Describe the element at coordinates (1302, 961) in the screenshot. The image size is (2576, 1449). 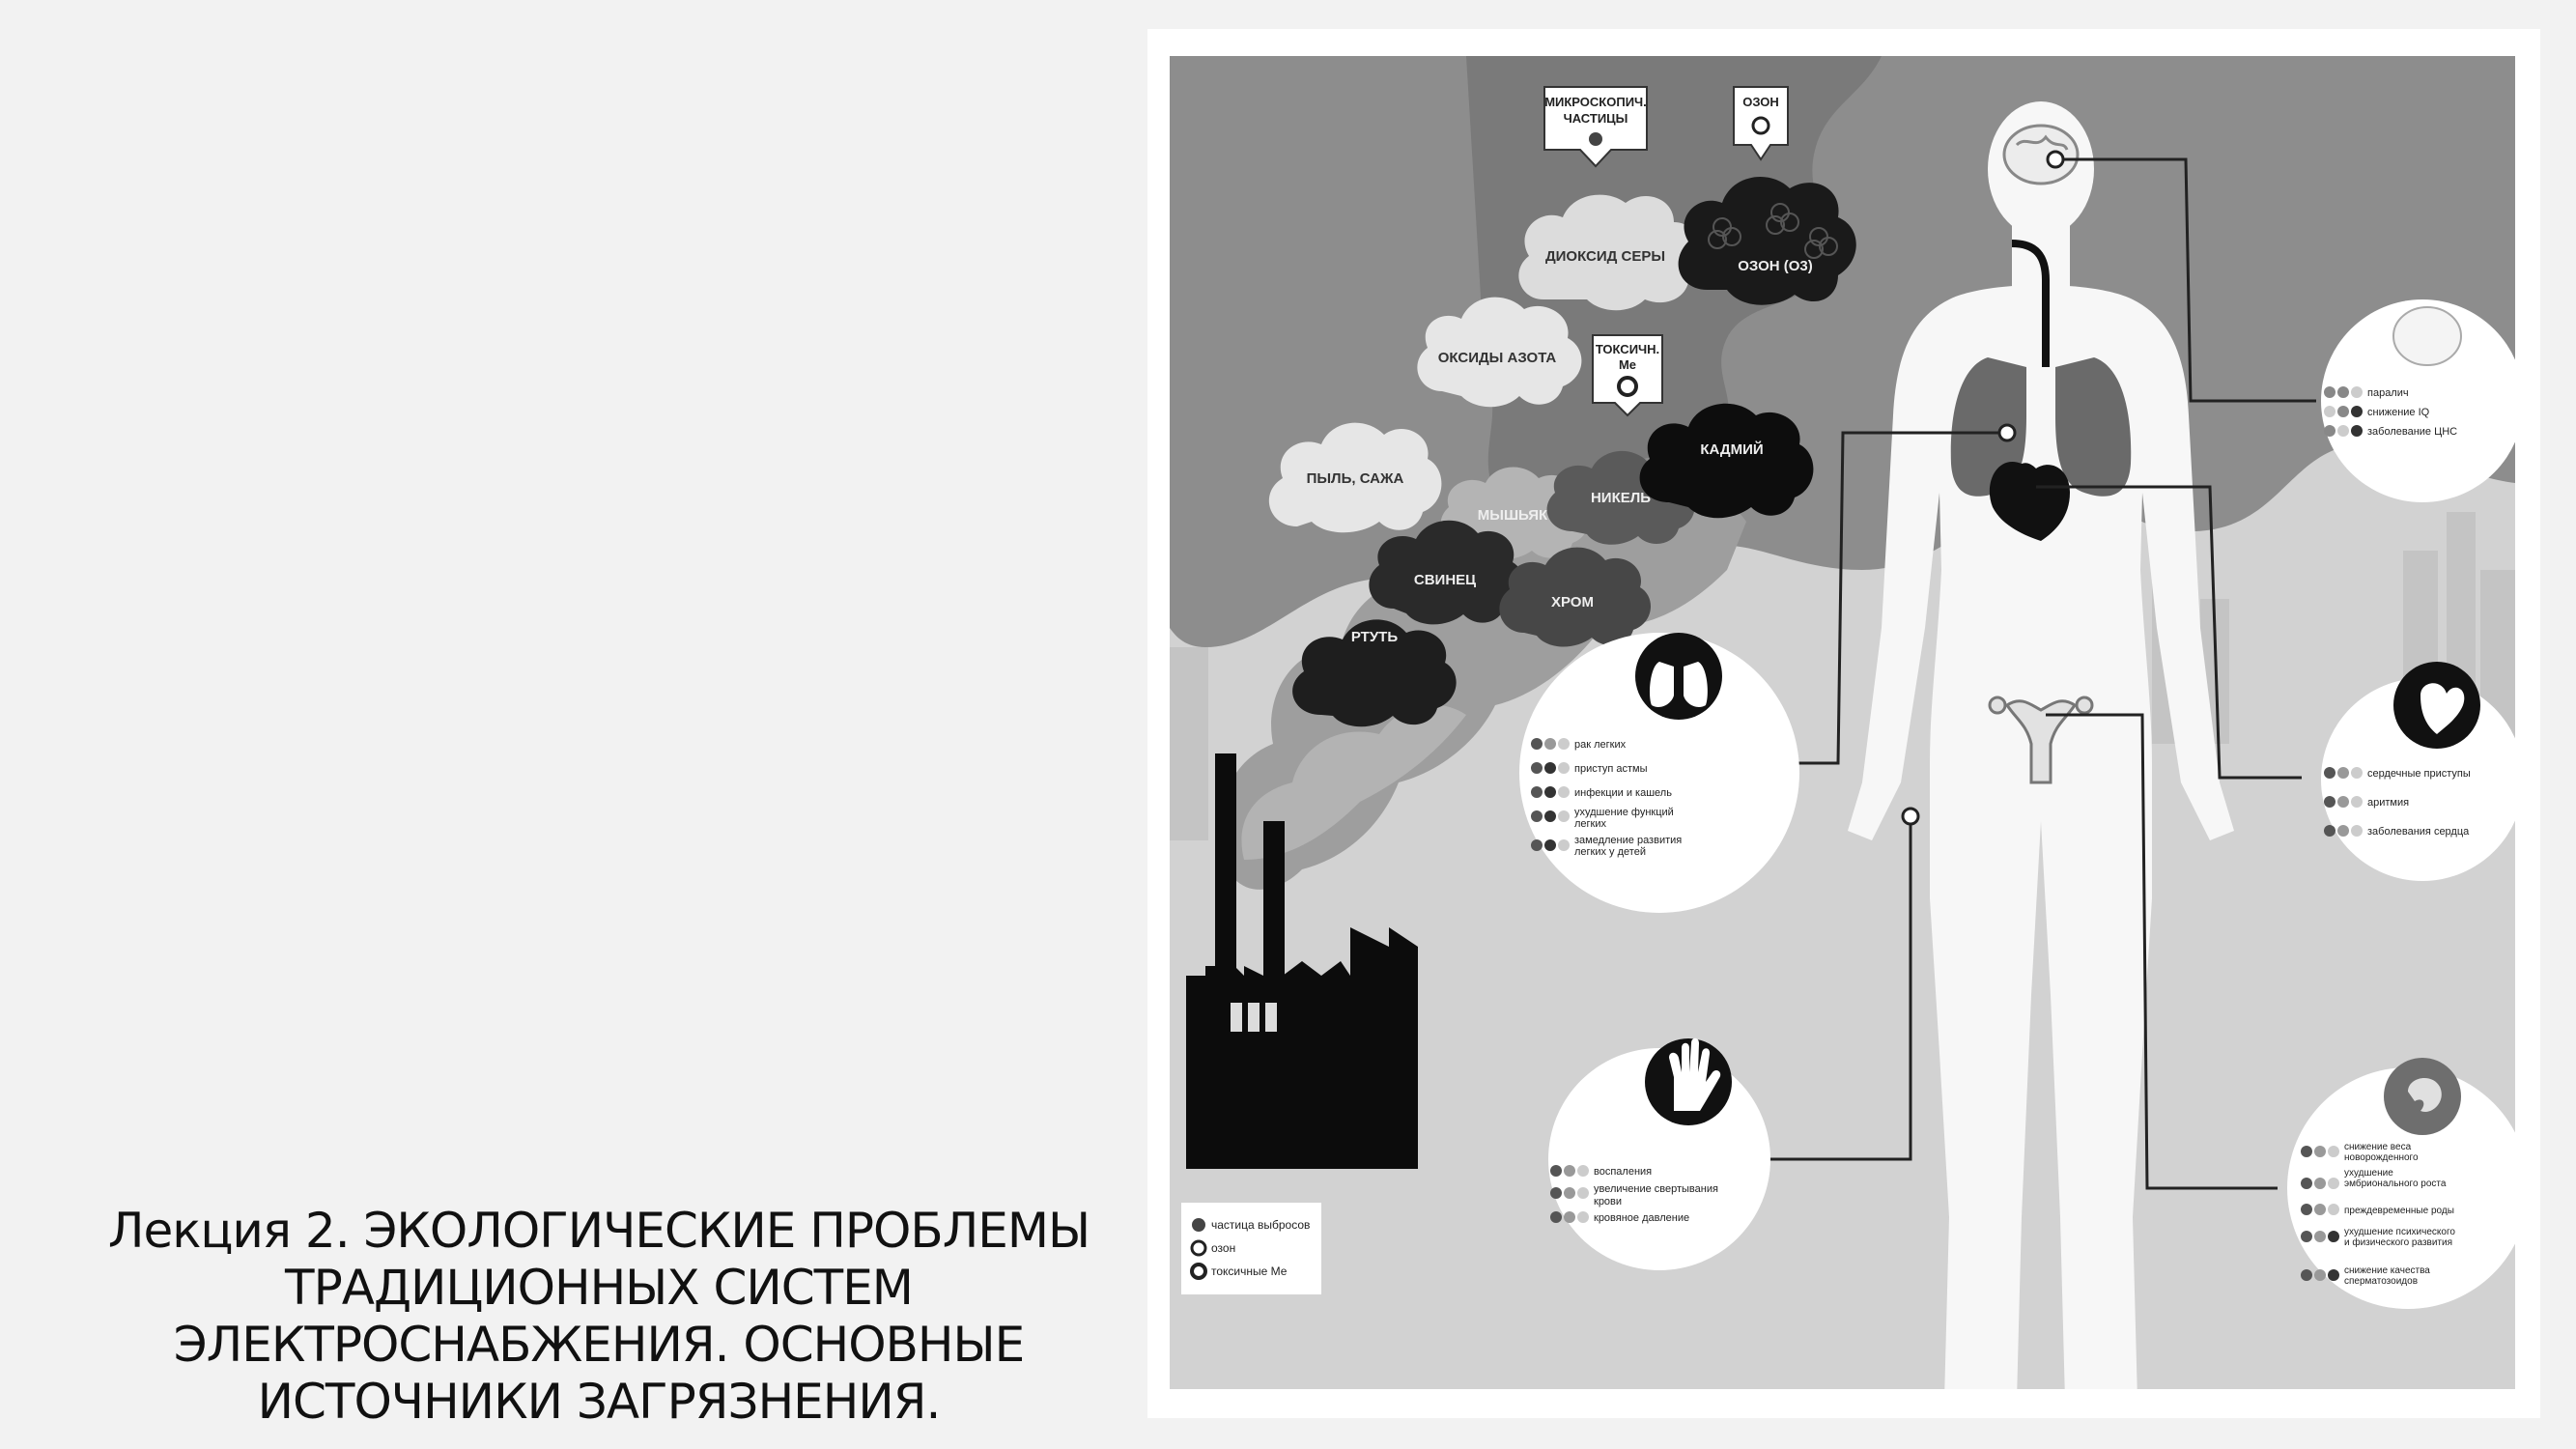
I see `factory-icon` at that location.